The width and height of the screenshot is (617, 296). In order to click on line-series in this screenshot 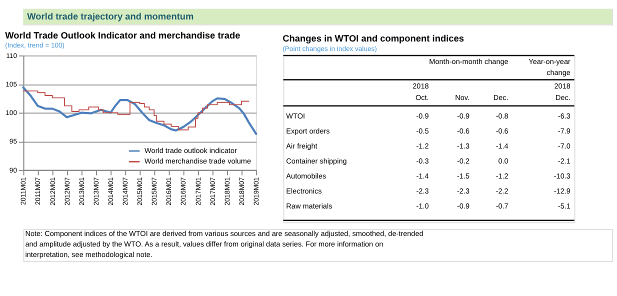, I will do `click(140, 110)`.